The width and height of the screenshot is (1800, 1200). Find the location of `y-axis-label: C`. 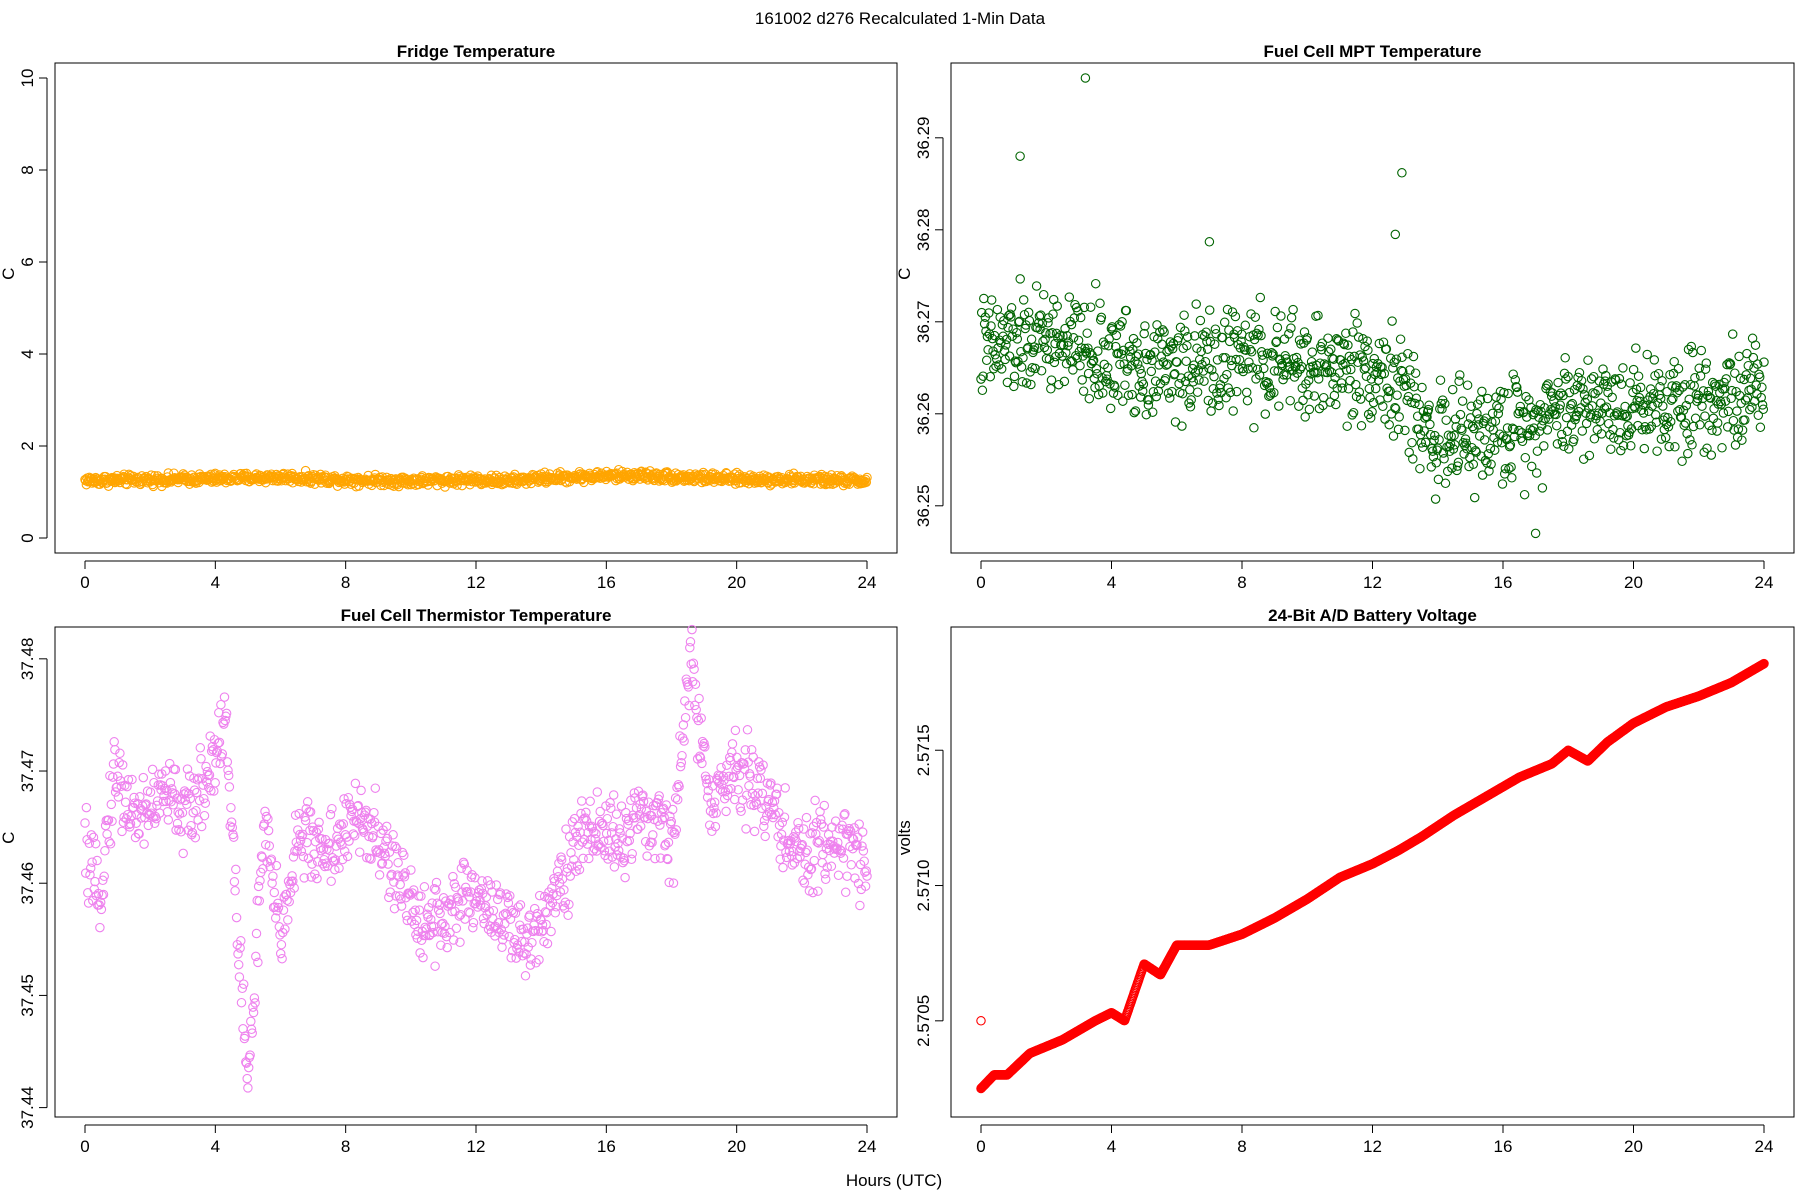

y-axis-label: C is located at coordinates (9, 274).